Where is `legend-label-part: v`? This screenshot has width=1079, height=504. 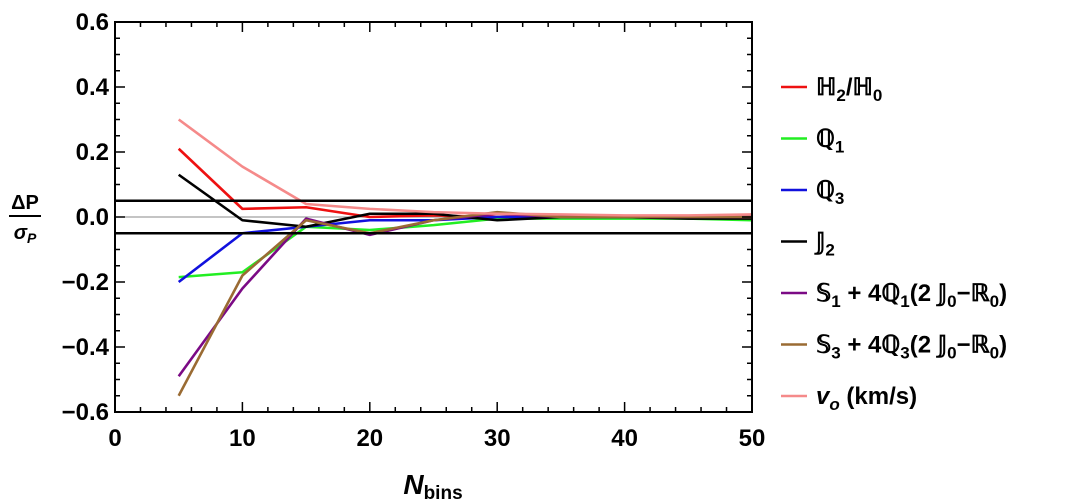
legend-label-part: v is located at coordinates (823, 396).